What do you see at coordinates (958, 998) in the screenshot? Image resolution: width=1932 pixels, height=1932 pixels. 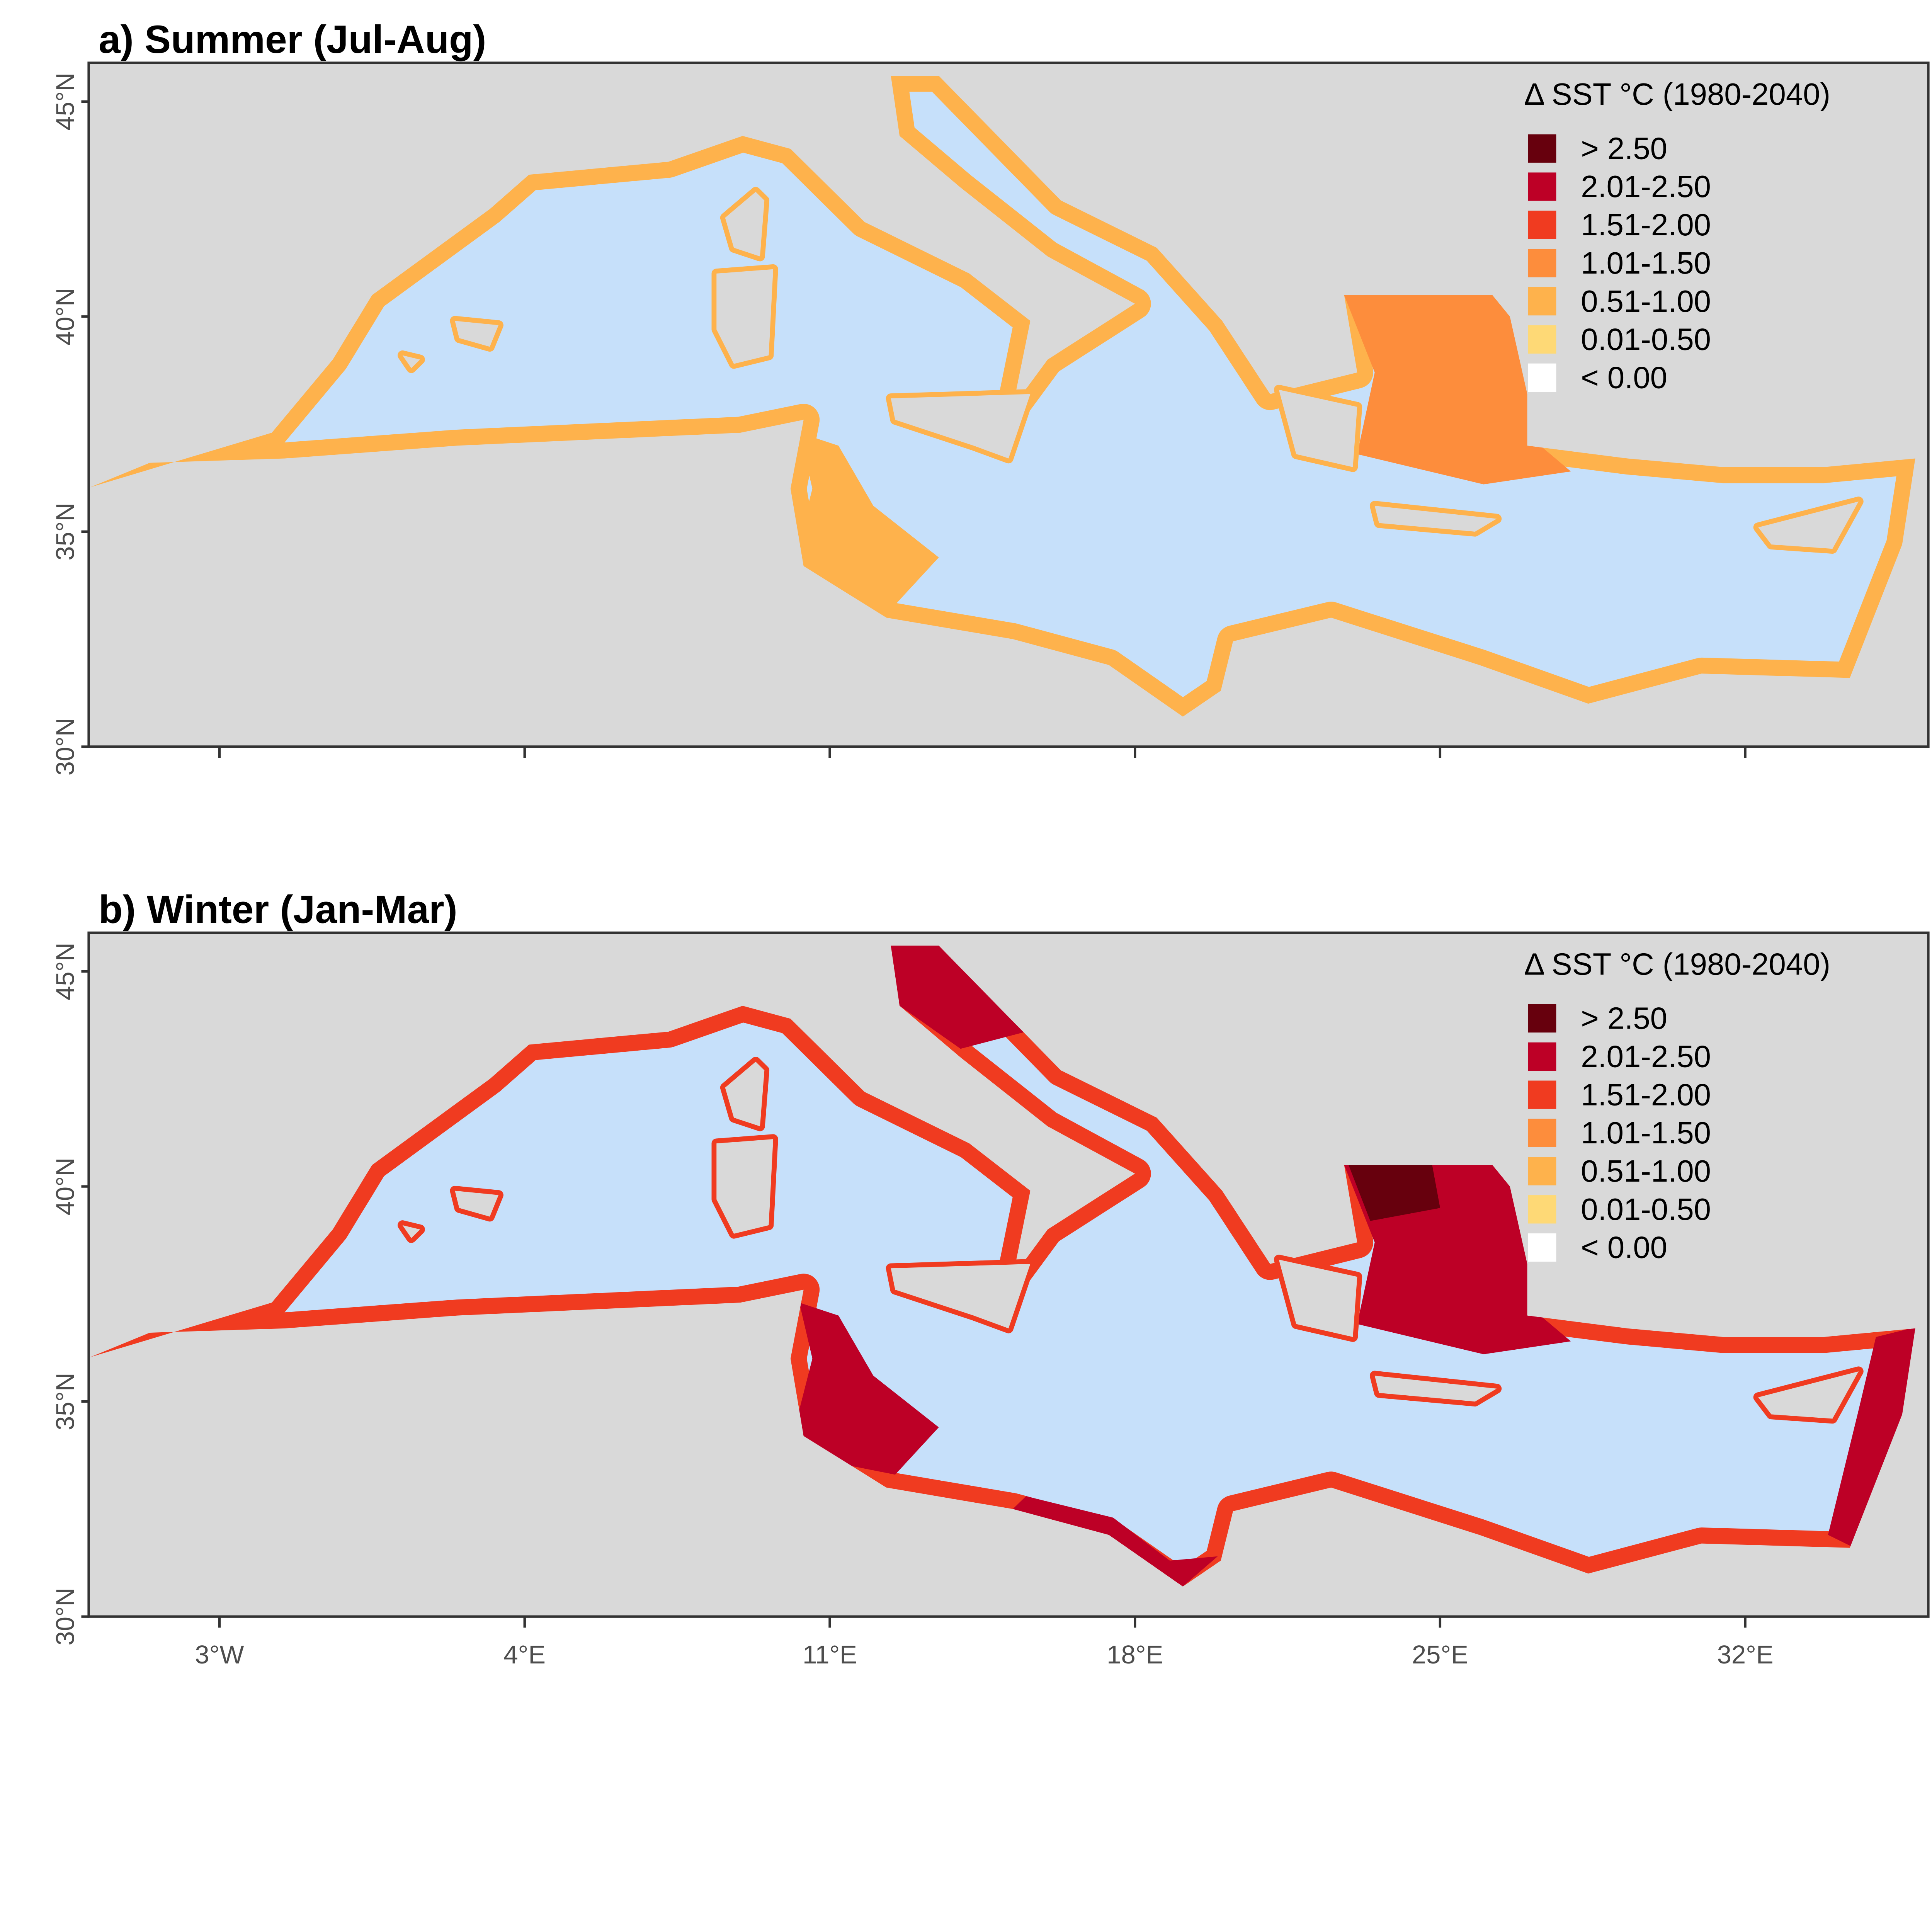 I see `region-adriatic` at bounding box center [958, 998].